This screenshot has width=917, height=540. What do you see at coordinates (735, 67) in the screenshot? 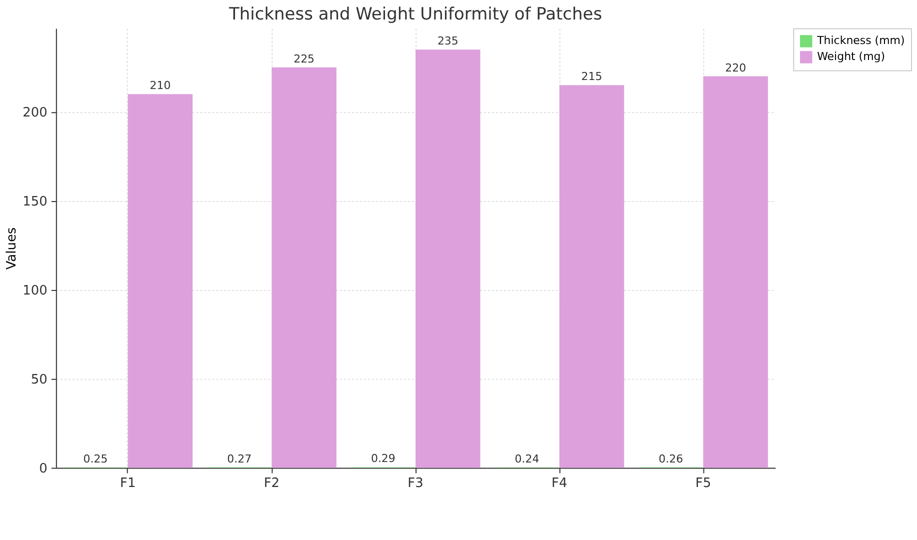
I see `data-label: 220` at bounding box center [735, 67].